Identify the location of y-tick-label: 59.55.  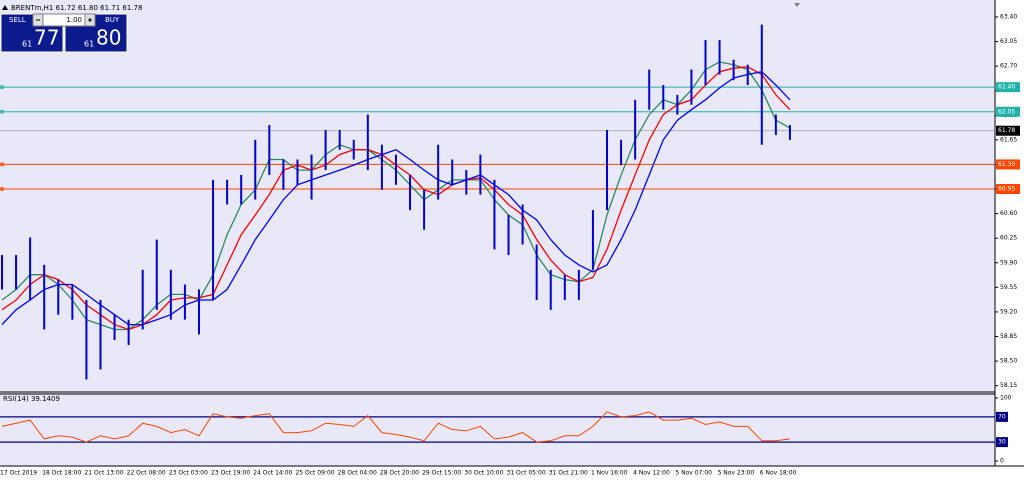
(1008, 287).